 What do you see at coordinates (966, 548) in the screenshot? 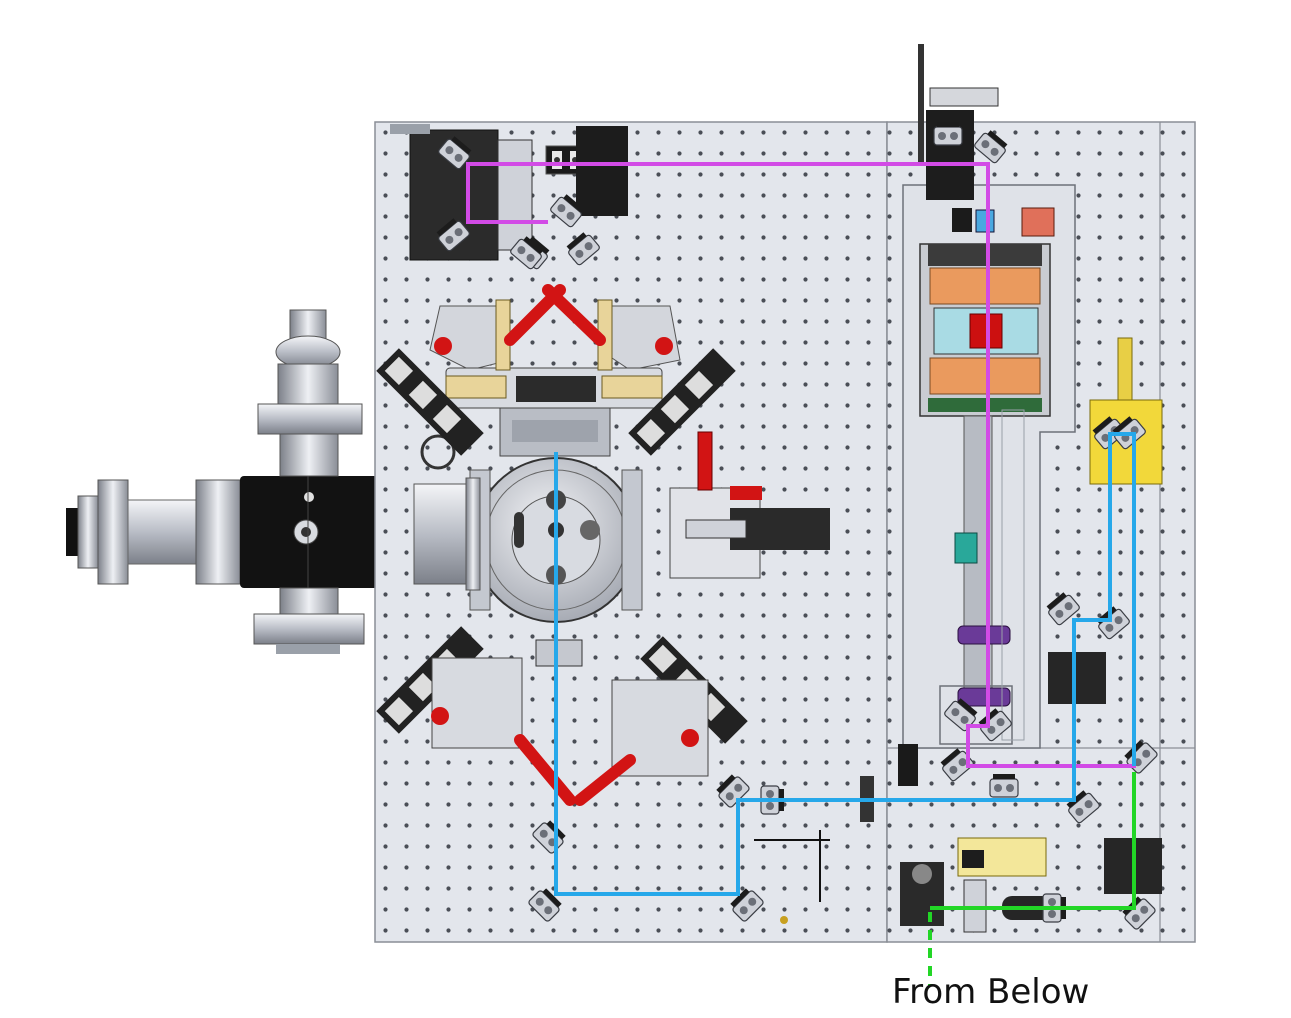
I see `teal-block` at bounding box center [966, 548].